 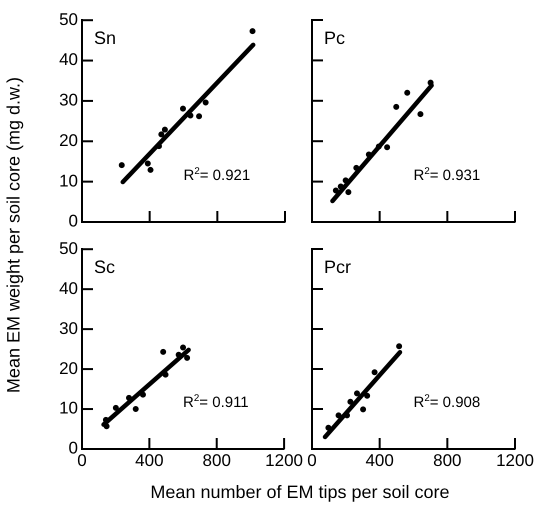 What do you see at coordinates (14, 235) in the screenshot?
I see `y-axis-title: Mean EM weight per soil core (mg d.w.)` at bounding box center [14, 235].